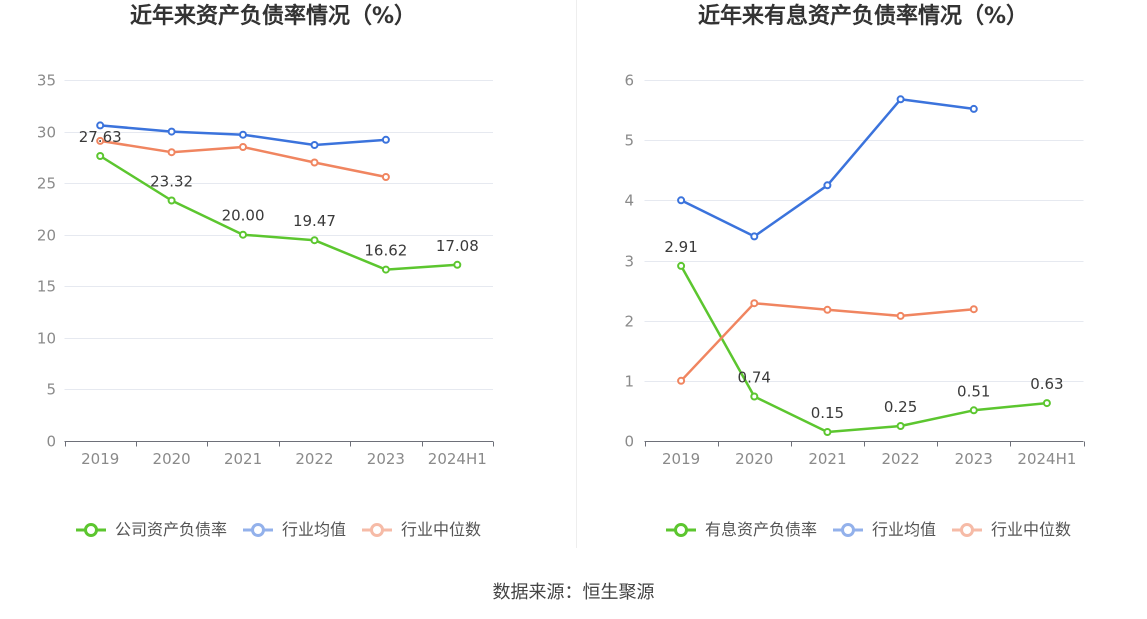 This screenshot has height=619, width=1147. I want to click on y-tick-label: 25, so click(46, 184).